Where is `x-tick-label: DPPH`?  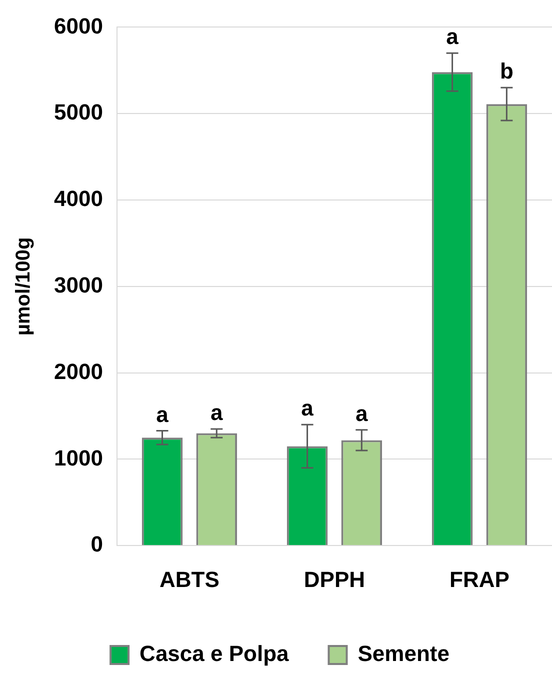 x-tick-label: DPPH is located at coordinates (335, 579).